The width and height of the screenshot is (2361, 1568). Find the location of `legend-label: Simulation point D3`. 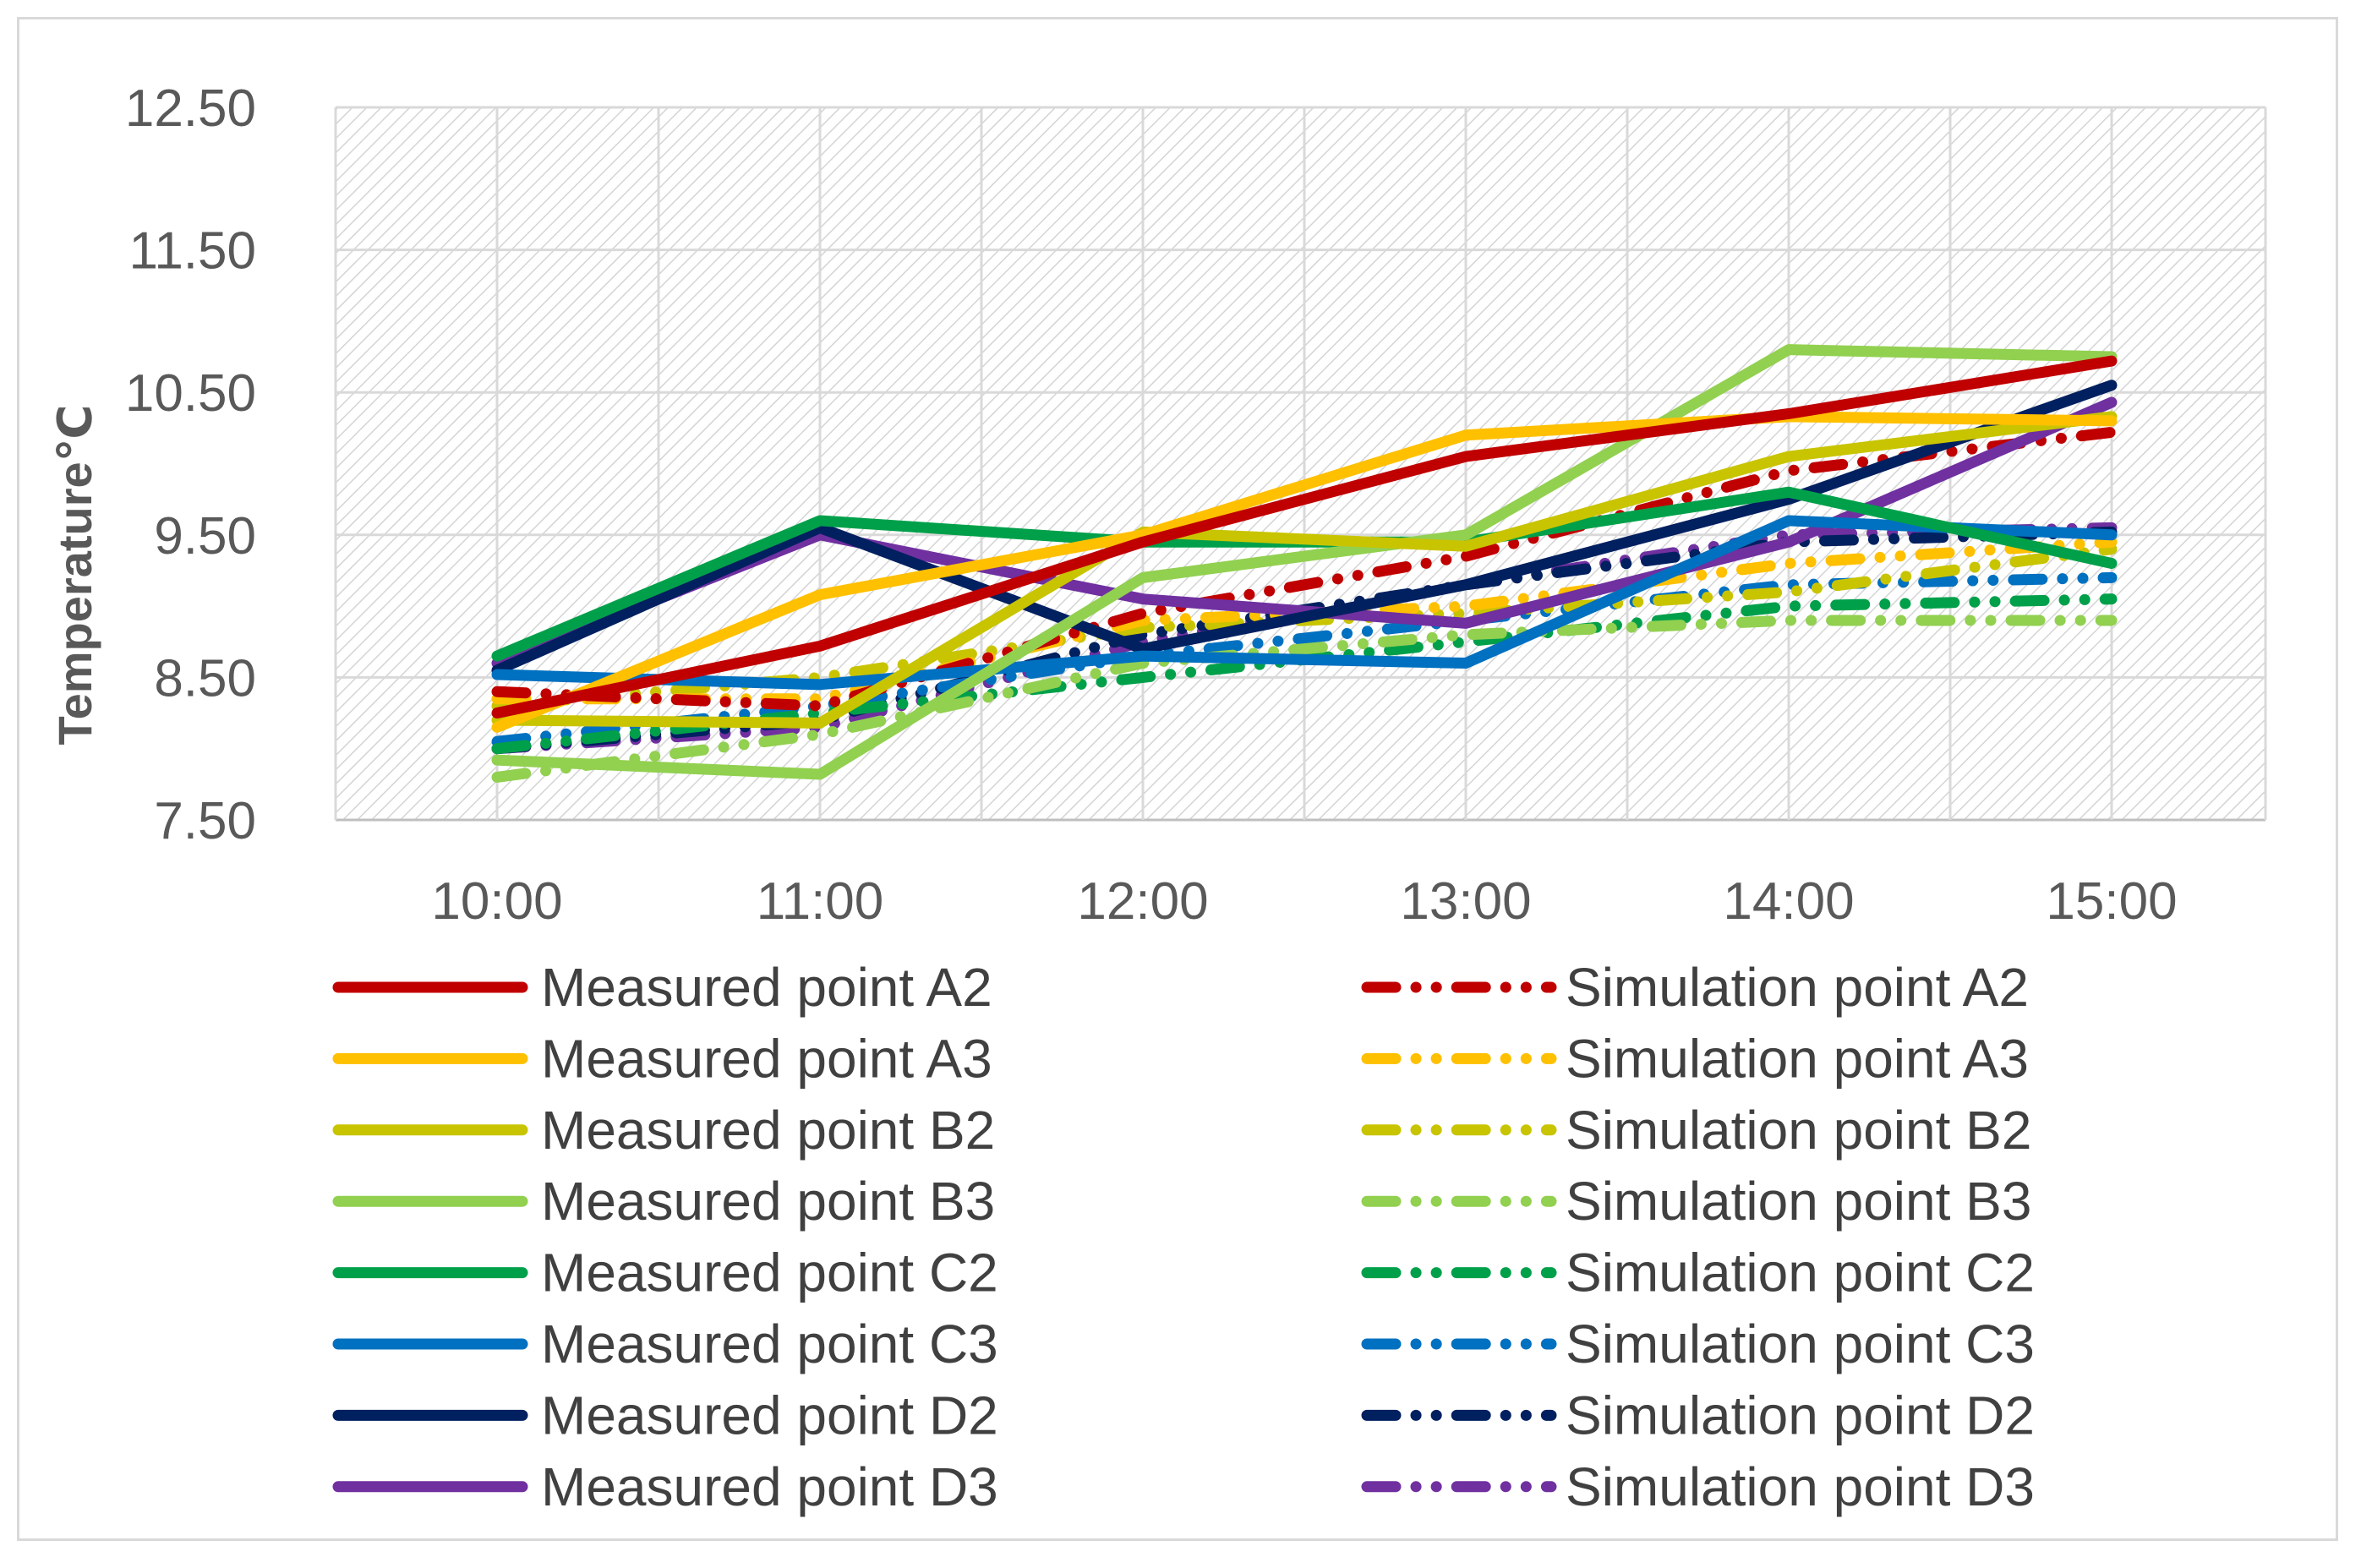

legend-label: Simulation point D3 is located at coordinates (1800, 1486).